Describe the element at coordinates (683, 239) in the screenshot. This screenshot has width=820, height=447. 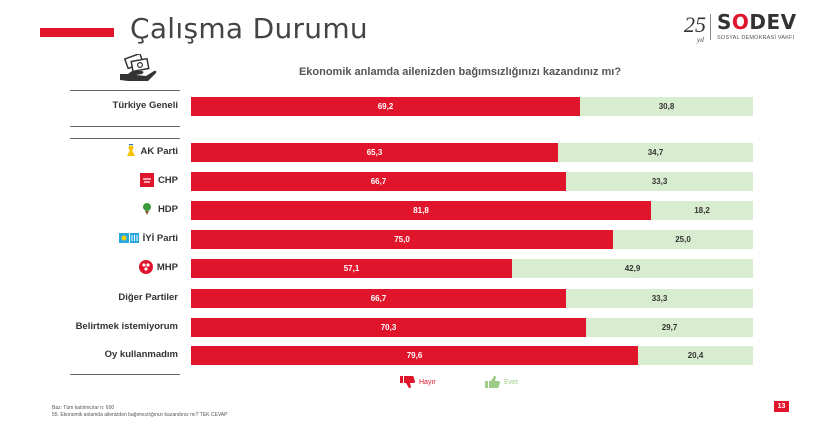
I see `bar-evet: 25,0` at that location.